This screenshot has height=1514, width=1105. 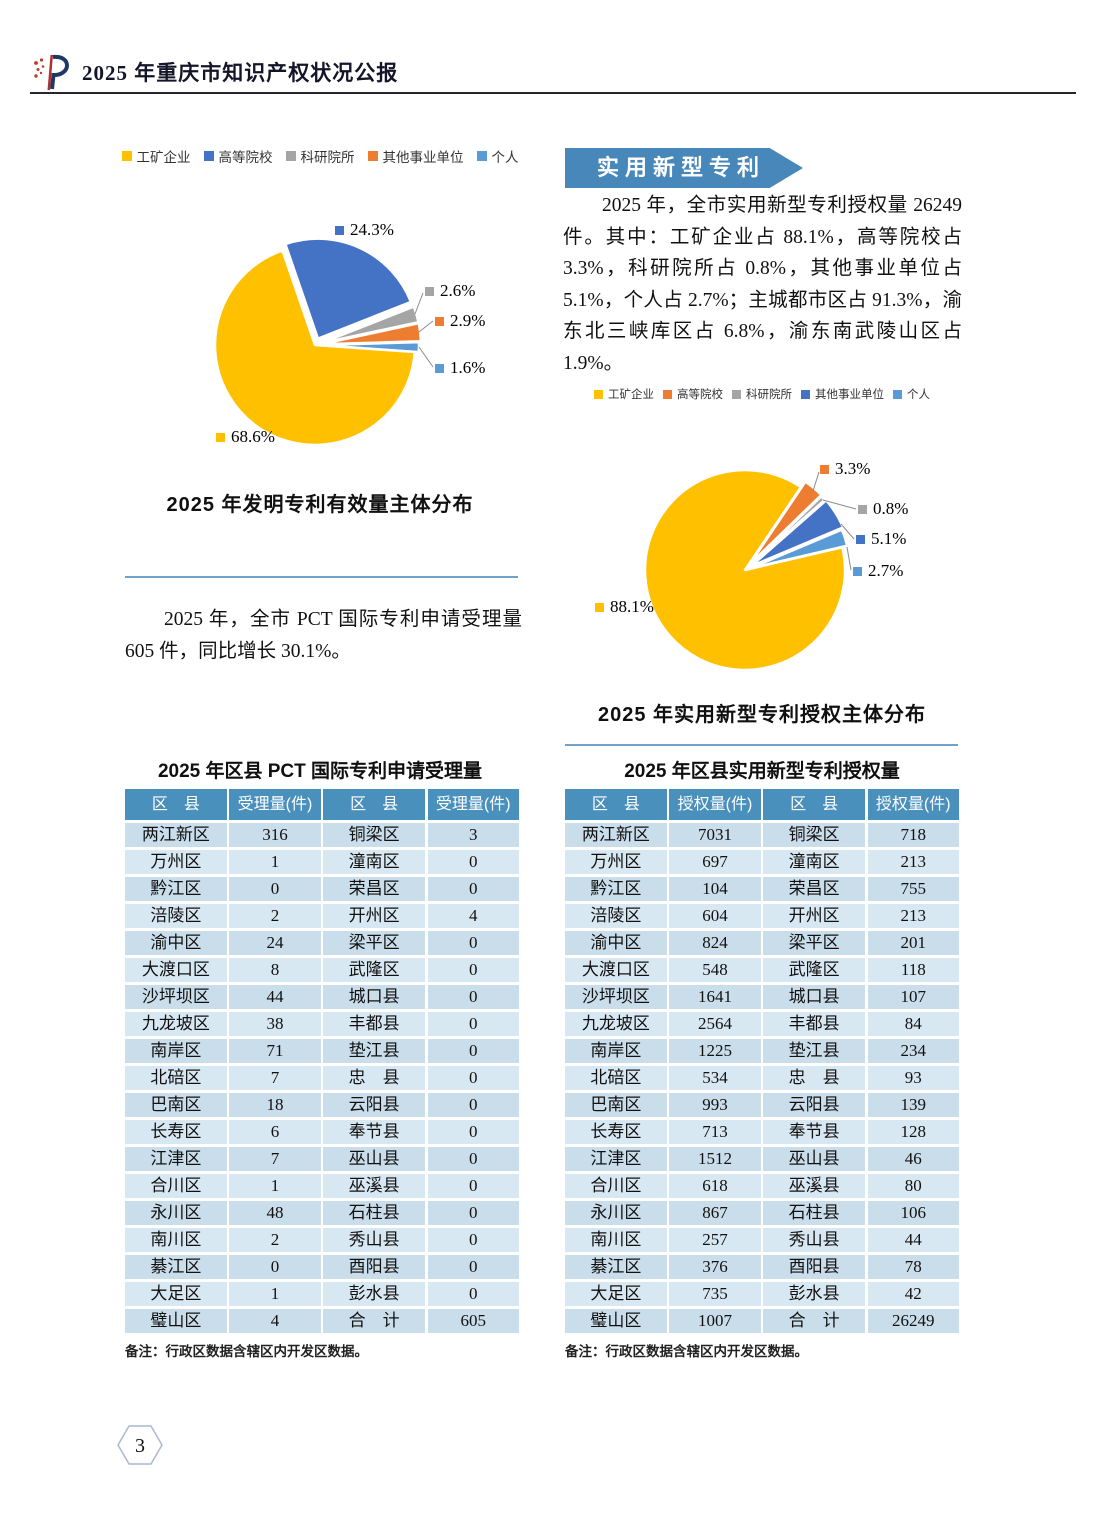 I want to click on table-cell: 1007, so click(x=715, y=1320).